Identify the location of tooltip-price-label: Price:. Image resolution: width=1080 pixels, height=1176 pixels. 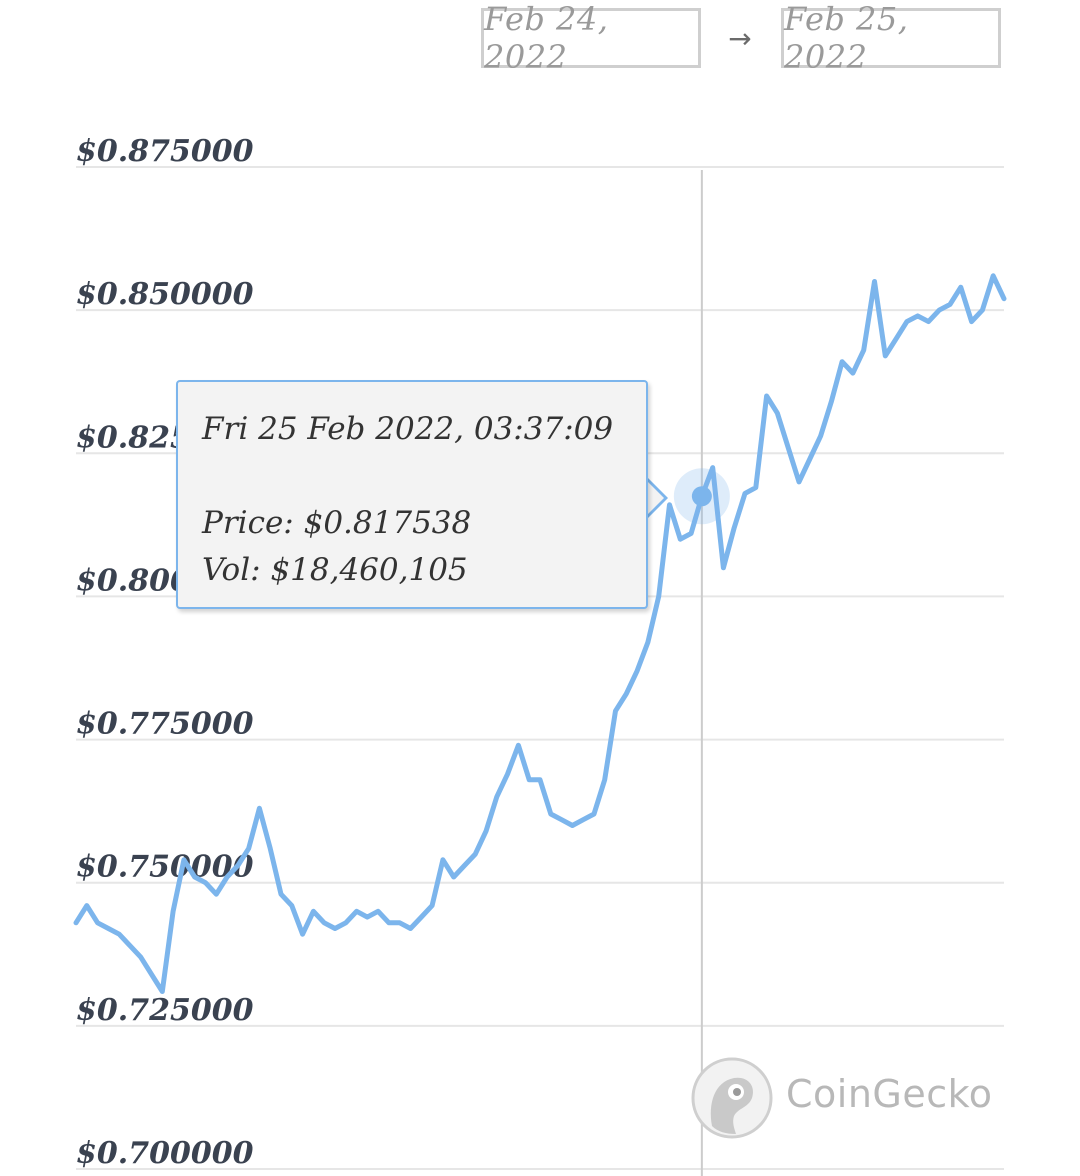
(248, 523).